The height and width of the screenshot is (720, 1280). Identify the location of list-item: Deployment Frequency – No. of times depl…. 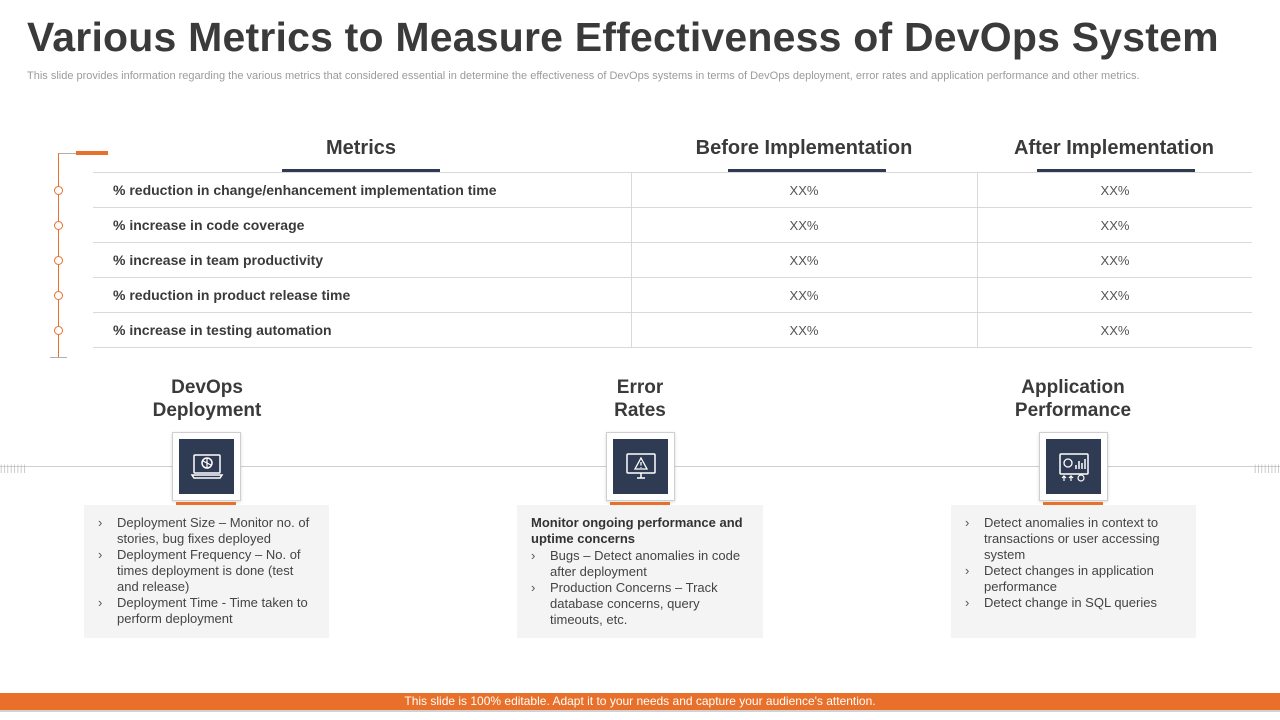
(206, 571).